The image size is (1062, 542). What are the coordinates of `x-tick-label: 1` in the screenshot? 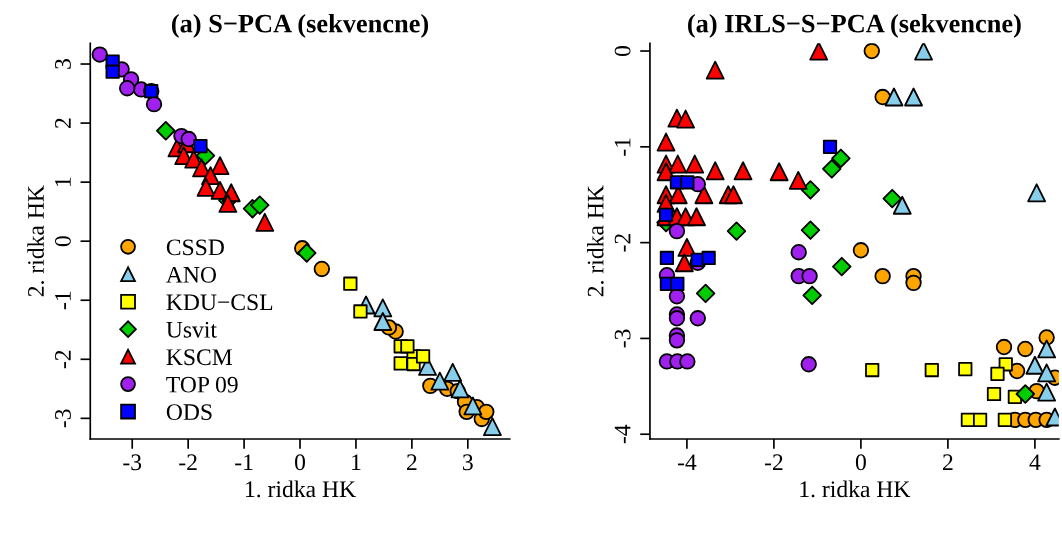 It's located at (356, 462).